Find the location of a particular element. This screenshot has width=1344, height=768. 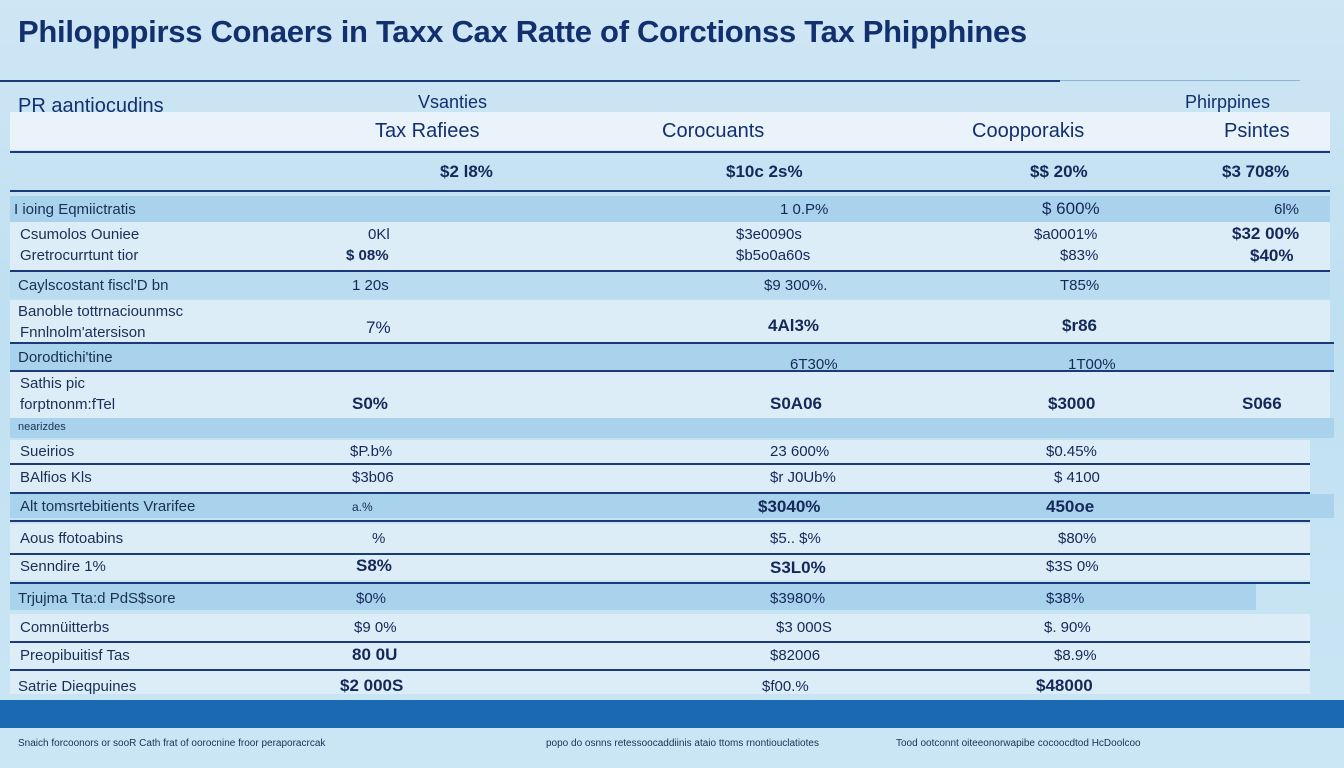

header-col4: Psintes is located at coordinates (1257, 131).